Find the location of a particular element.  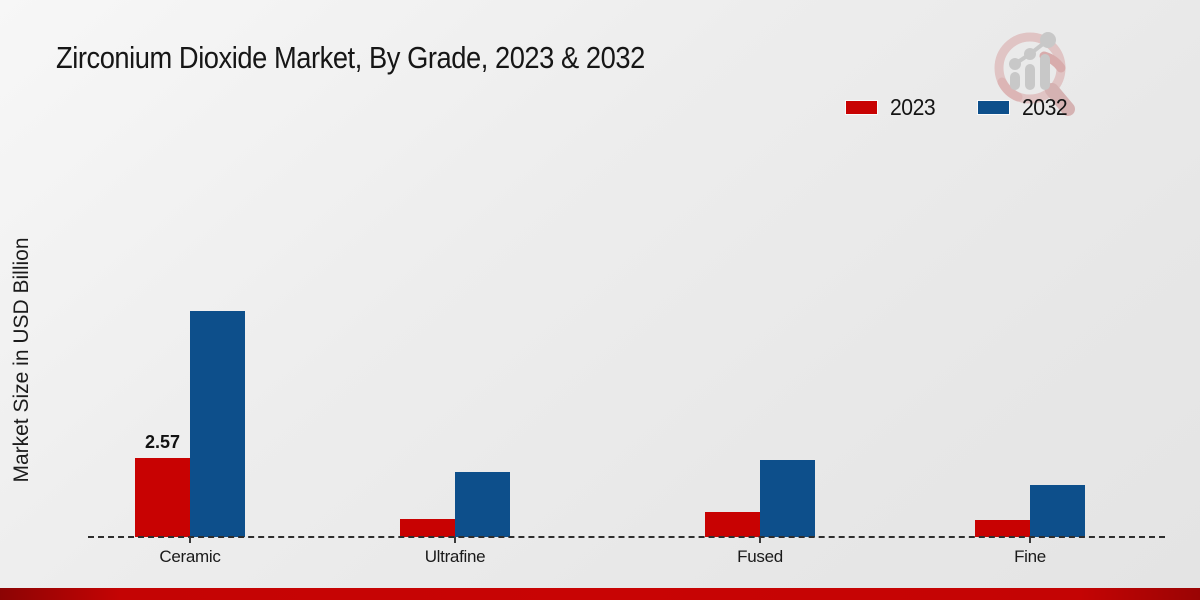

x-axis-tick-ceramic is located at coordinates (190, 540).